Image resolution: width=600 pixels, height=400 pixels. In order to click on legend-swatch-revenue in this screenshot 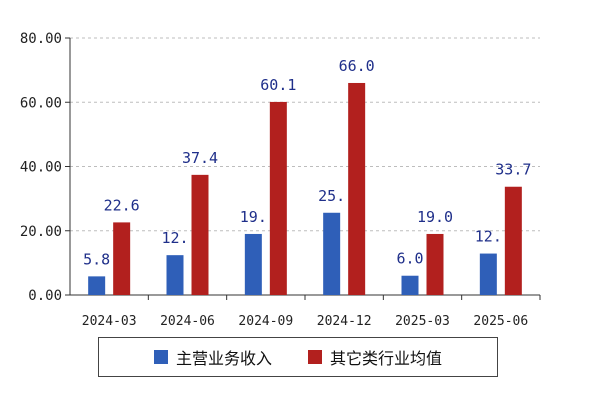, I will do `click(160, 357)`.